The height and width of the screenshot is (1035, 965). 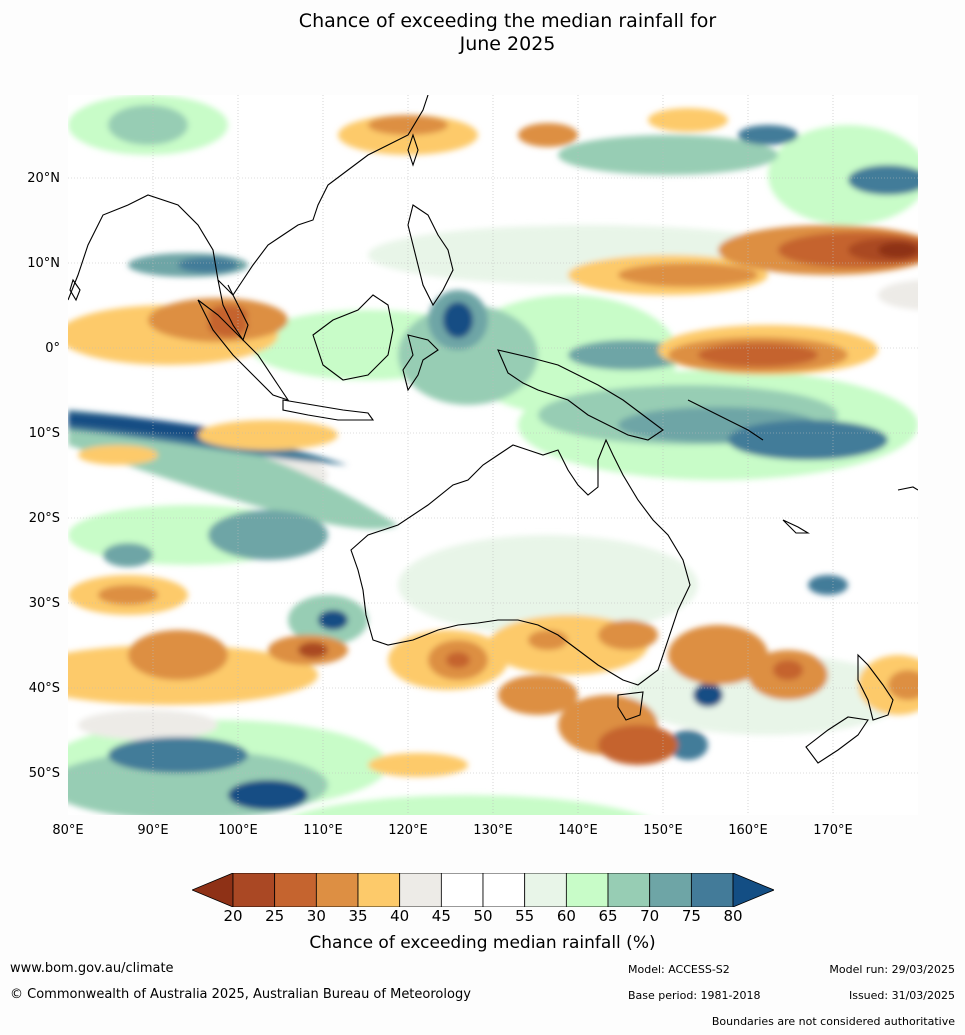 What do you see at coordinates (238, 830) in the screenshot?
I see `lon-label-100e: 100°E` at bounding box center [238, 830].